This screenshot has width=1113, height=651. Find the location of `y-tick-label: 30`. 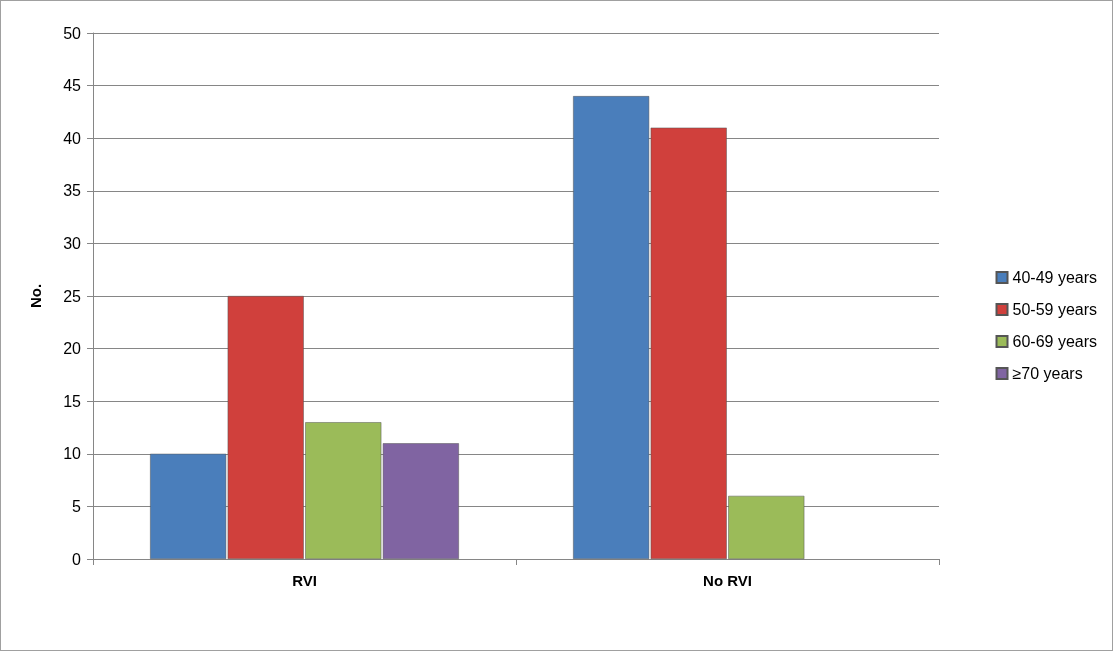

y-tick-label: 30 is located at coordinates (72, 243).